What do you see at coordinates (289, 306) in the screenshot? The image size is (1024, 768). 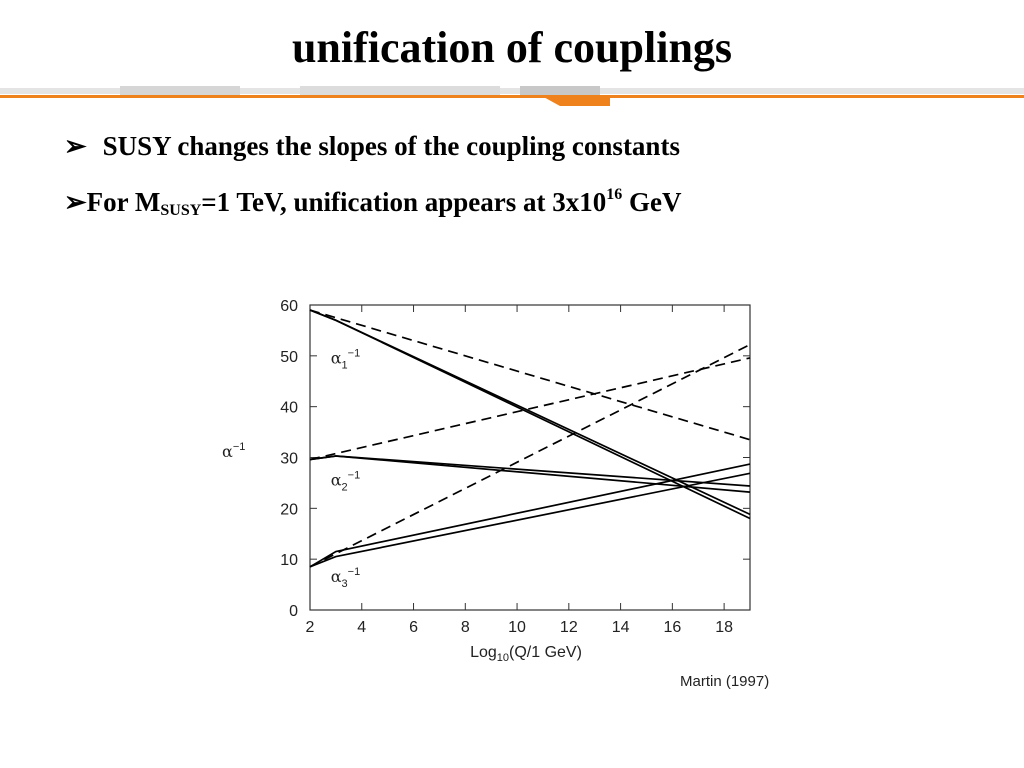 I see `y-tick-label: 60` at bounding box center [289, 306].